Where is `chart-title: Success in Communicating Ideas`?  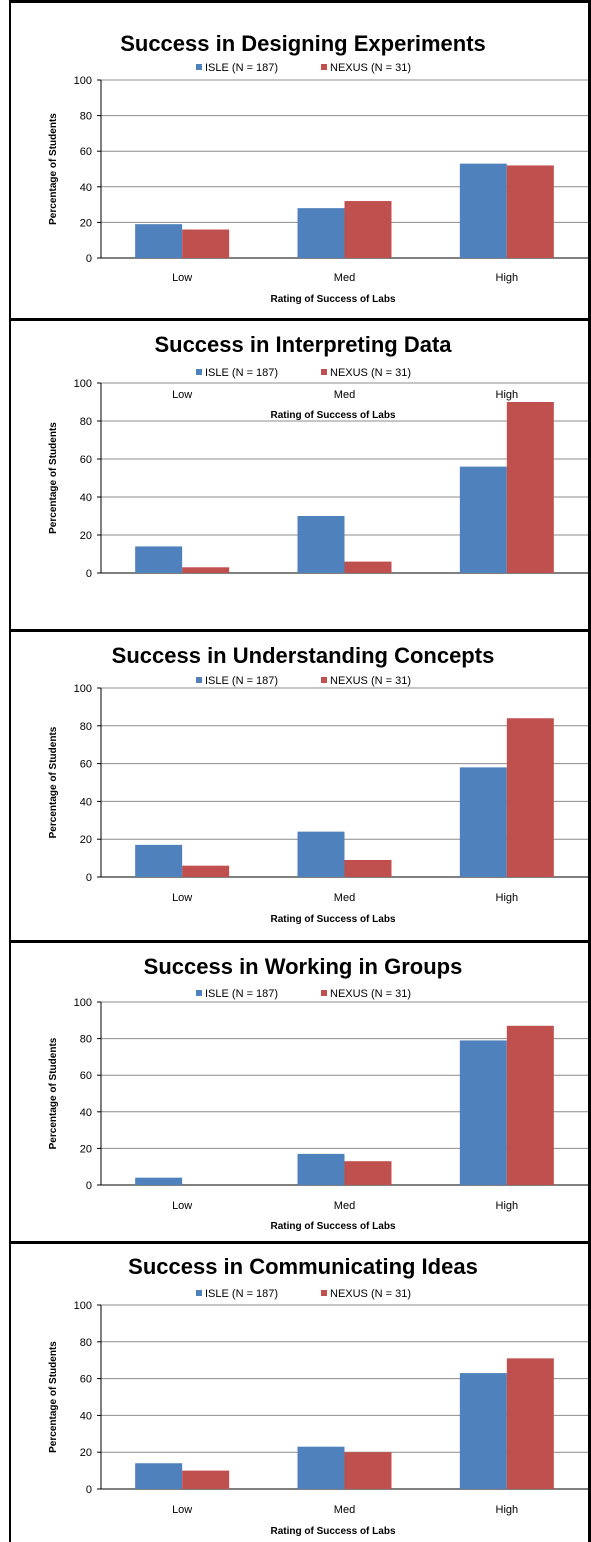
chart-title: Success in Communicating Ideas is located at coordinates (303, 1266).